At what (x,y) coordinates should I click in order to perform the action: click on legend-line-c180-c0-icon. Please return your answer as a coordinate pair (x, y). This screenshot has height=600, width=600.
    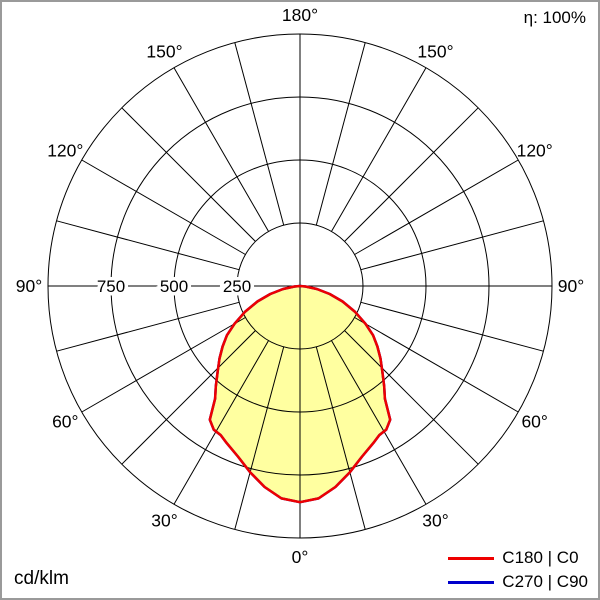
    Looking at the image, I should click on (471, 558).